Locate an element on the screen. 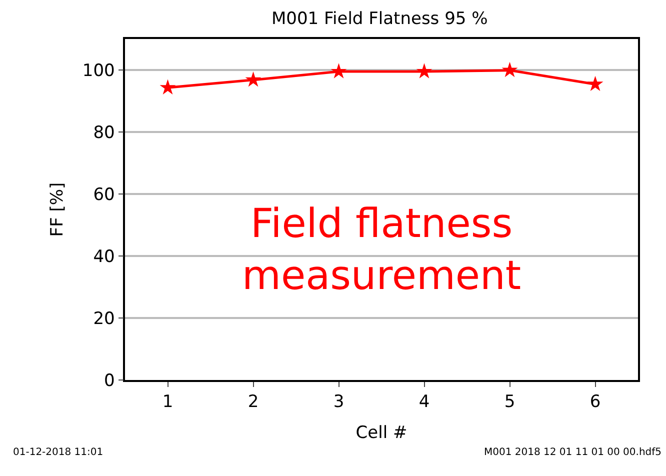 This screenshot has height=476, width=666. y-tick-label: 20 is located at coordinates (104, 318).